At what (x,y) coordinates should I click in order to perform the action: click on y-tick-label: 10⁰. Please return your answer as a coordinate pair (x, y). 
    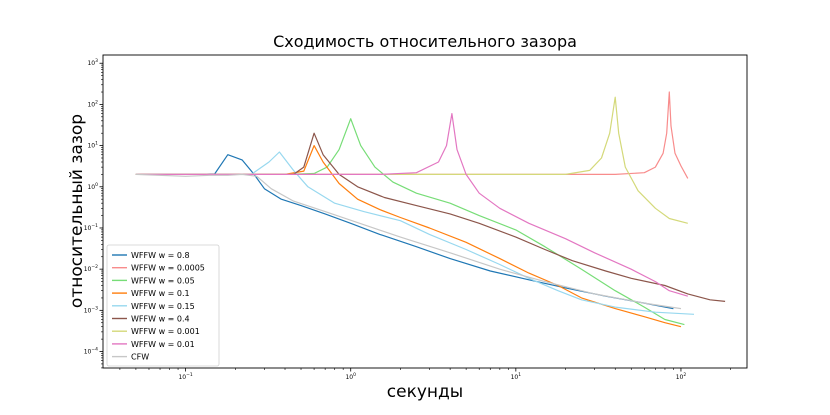
    Looking at the image, I should click on (92, 186).